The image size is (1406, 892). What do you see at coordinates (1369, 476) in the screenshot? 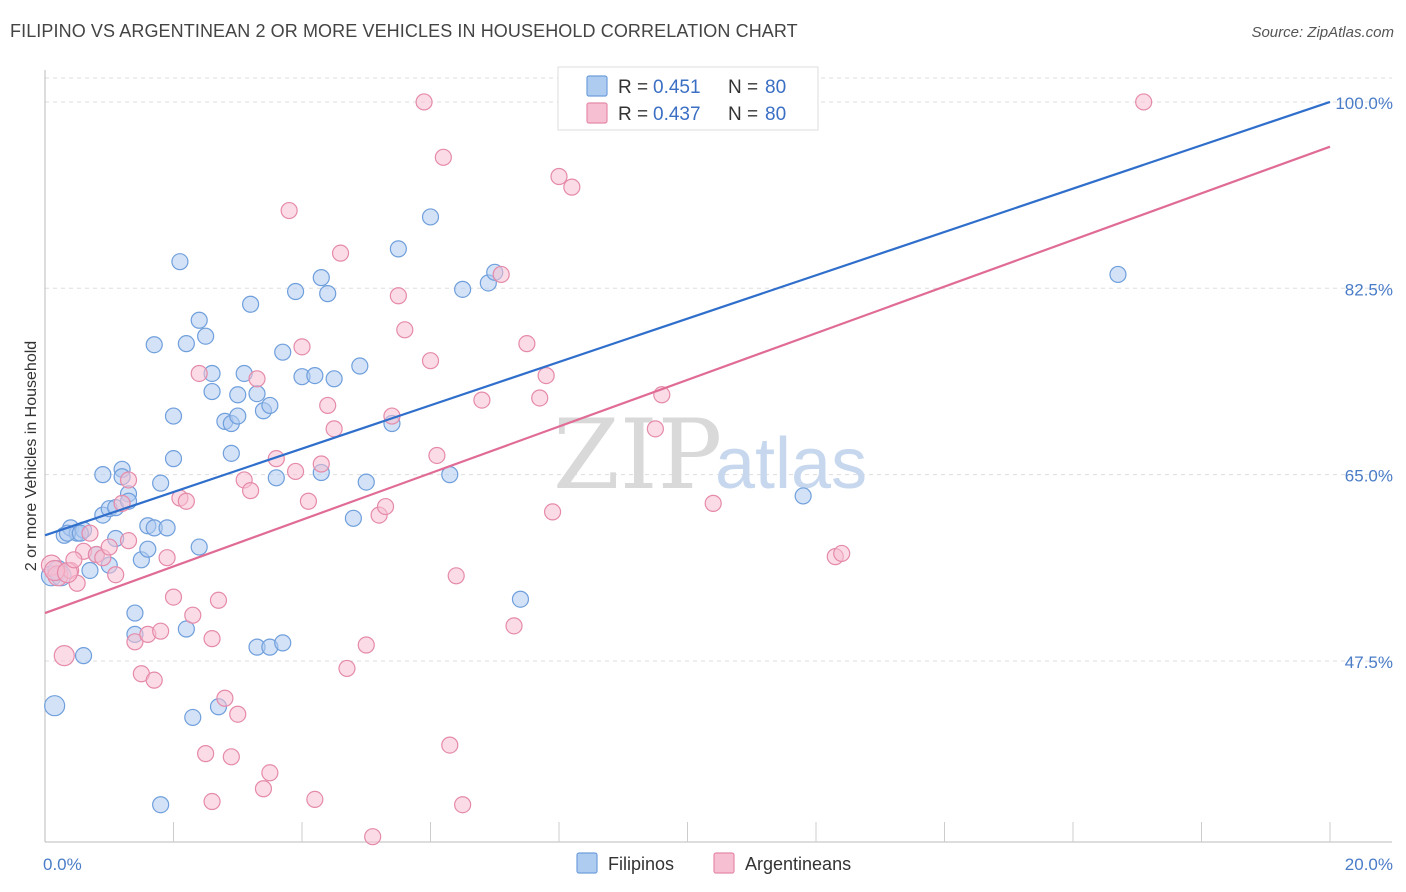
I see `y-tick-label-2: 65.0%` at bounding box center [1369, 476].